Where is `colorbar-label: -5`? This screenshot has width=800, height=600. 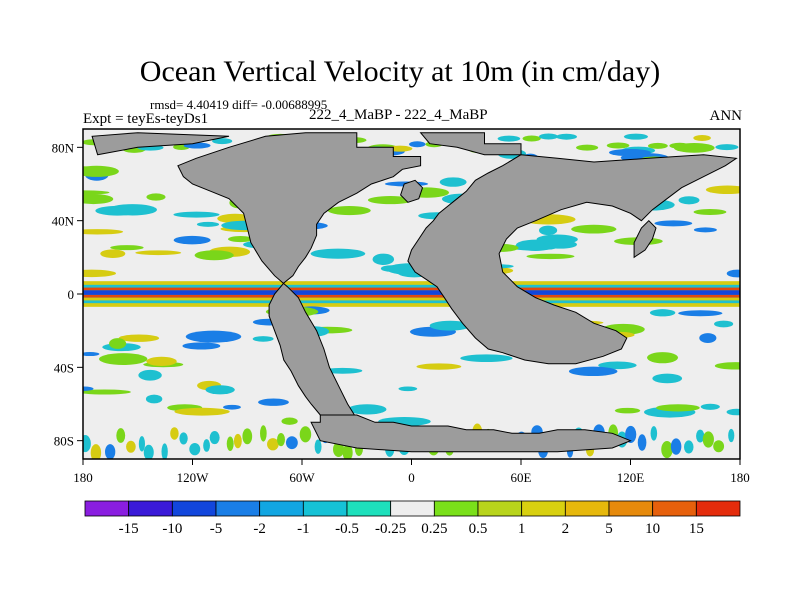 colorbar-label: -5 is located at coordinates (216, 529).